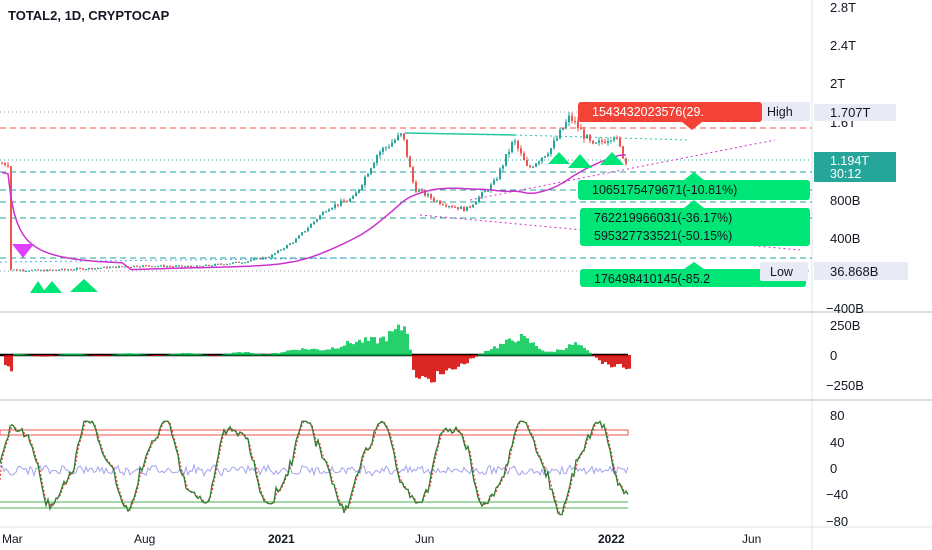  I want to click on svg-text: 1.194T, so click(849, 161).